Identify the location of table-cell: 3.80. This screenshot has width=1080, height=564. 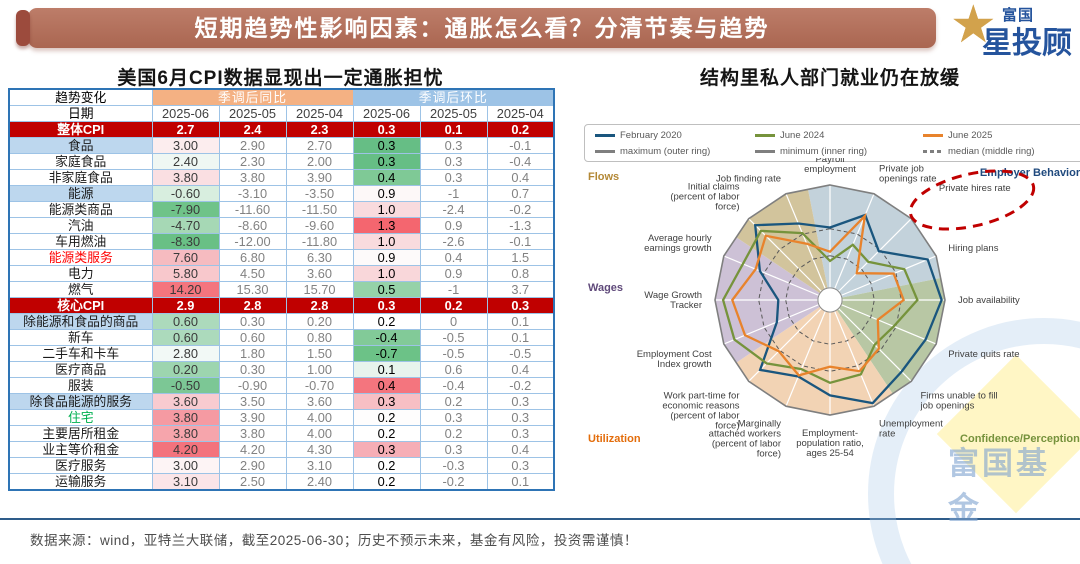
(185, 417).